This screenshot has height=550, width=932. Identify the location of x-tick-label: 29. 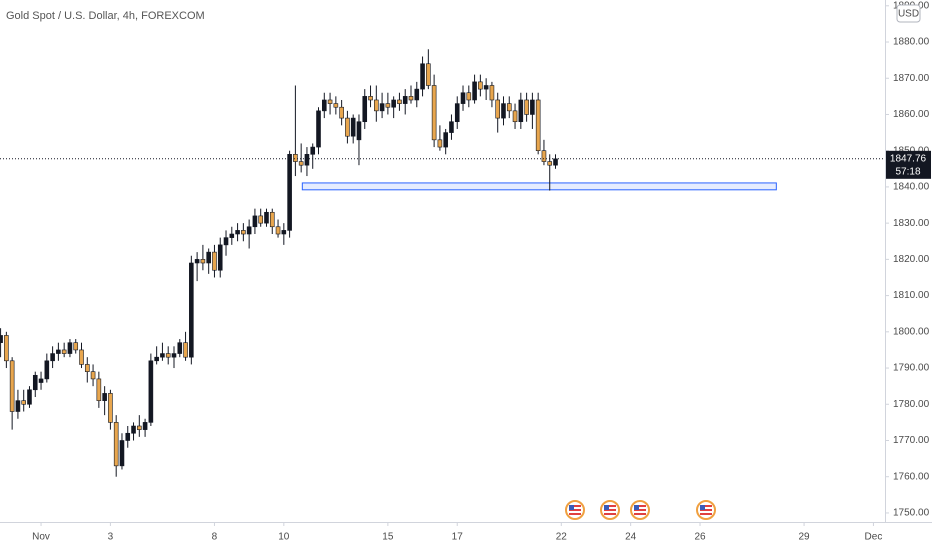
(805, 537).